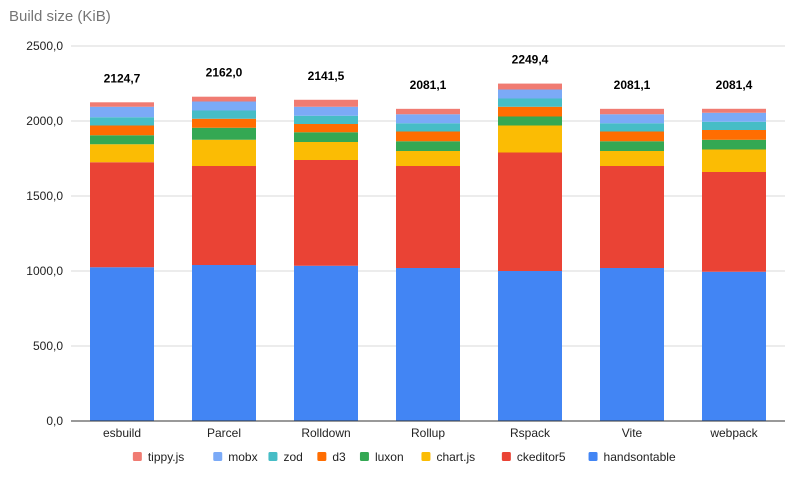 The height and width of the screenshot is (479, 800). What do you see at coordinates (389, 457) in the screenshot?
I see `legend-label: luxon` at bounding box center [389, 457].